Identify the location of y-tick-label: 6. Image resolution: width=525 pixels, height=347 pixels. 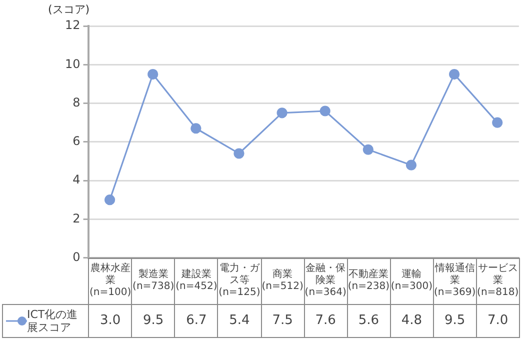
(76, 141).